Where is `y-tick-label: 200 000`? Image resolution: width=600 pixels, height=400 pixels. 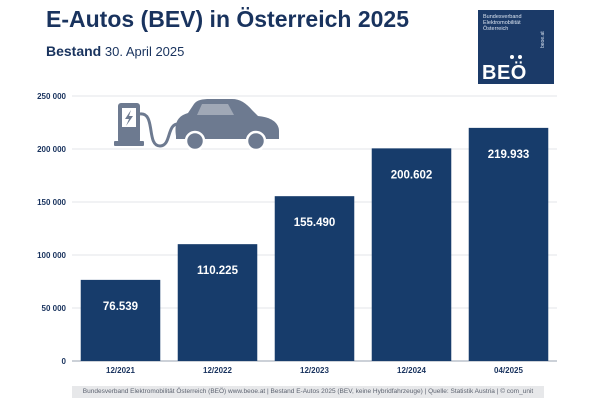 y-tick-label: 200 000 is located at coordinates (51, 149).